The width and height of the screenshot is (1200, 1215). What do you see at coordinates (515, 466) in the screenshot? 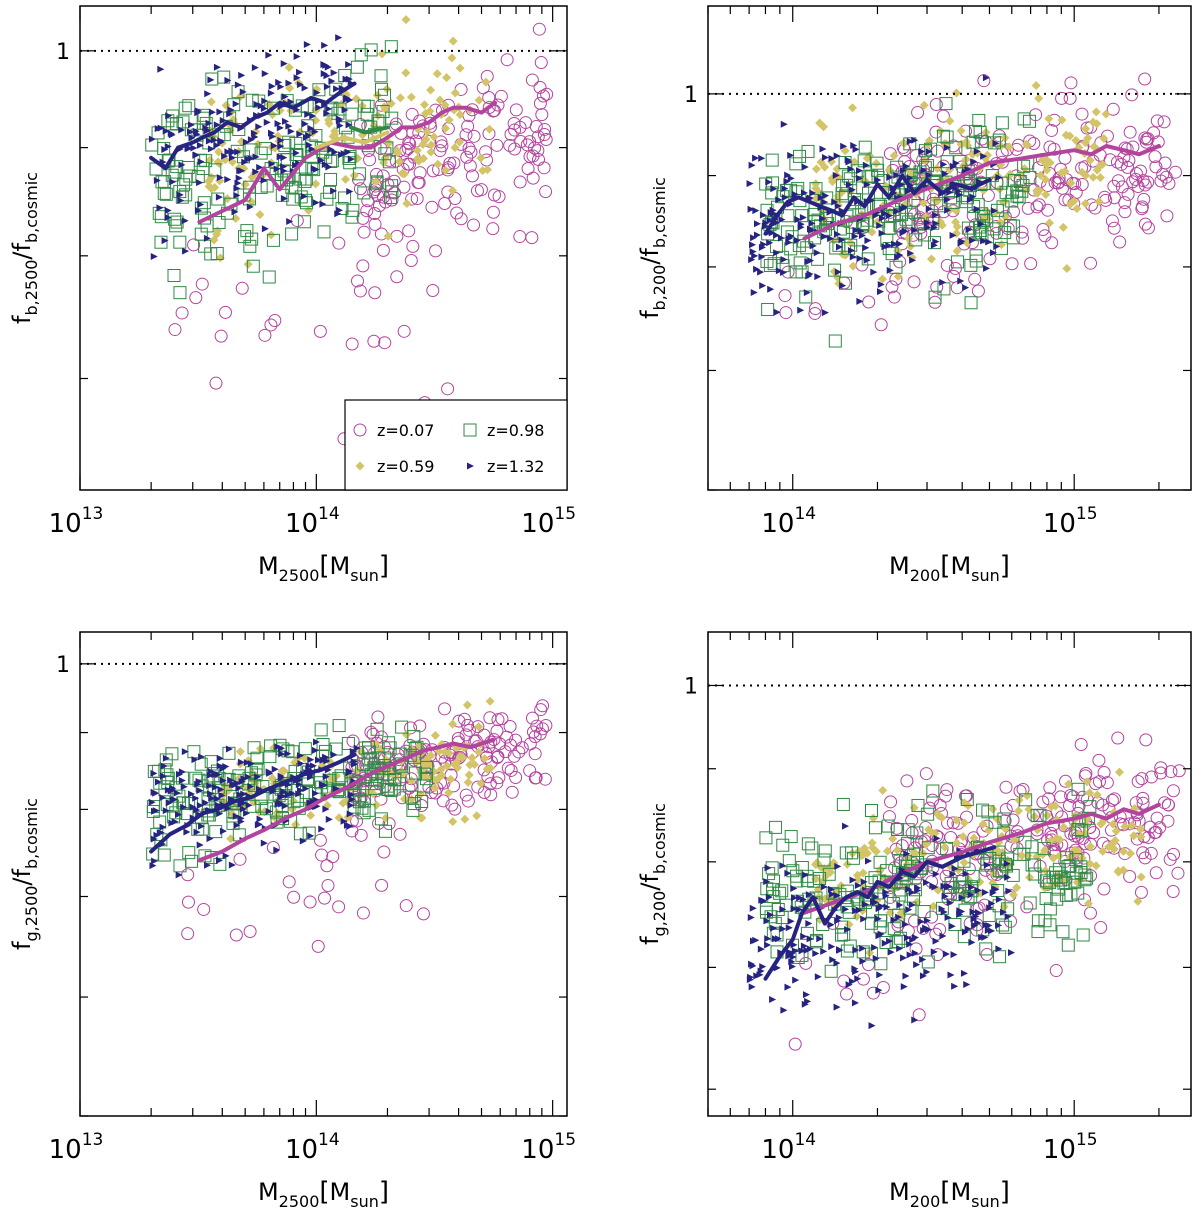
I see `legend-label: z=1.32` at bounding box center [515, 466].